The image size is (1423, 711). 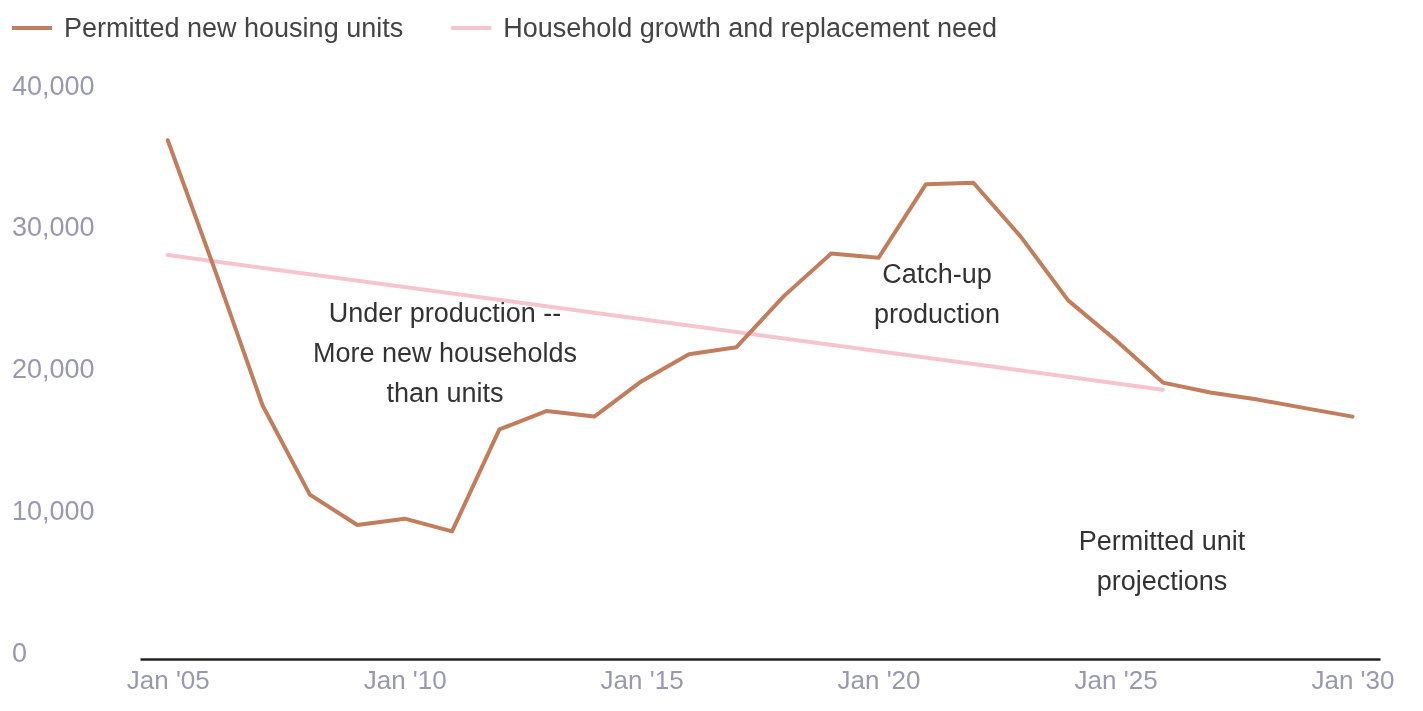 I want to click on annotation: Catch-up production, so click(x=937, y=294).